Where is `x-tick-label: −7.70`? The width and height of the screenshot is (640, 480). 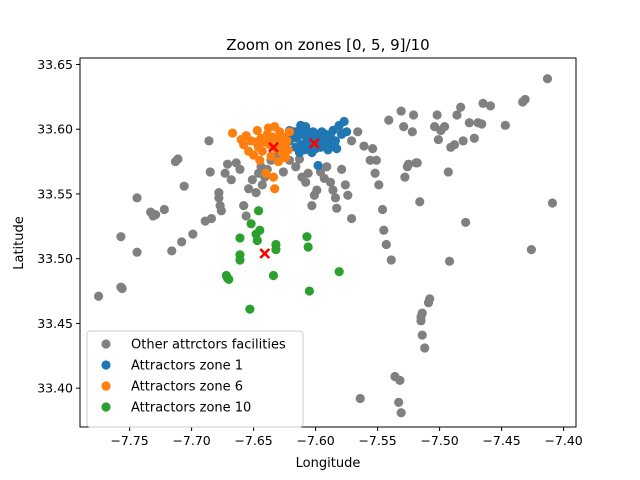 x-tick-label: −7.70 is located at coordinates (191, 440).